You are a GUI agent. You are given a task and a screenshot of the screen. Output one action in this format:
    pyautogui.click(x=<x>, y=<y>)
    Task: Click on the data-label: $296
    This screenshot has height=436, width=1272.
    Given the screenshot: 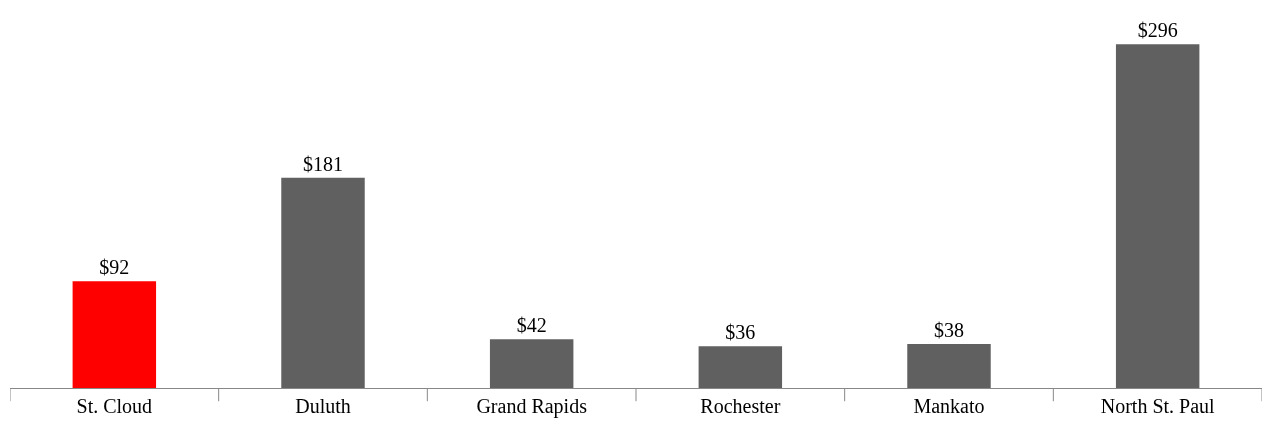 What is the action you would take?
    pyautogui.click(x=1157, y=30)
    